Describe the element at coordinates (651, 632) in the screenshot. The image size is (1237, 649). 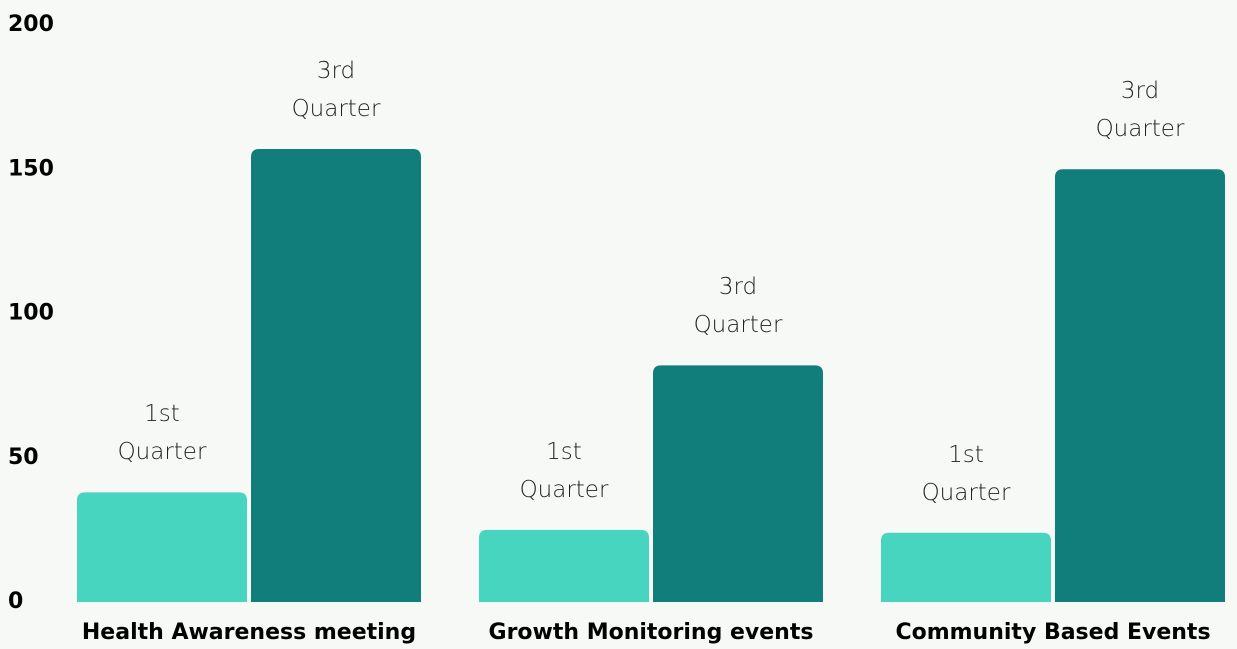
I see `x-tick-label: Growth Monitoring events` at that location.